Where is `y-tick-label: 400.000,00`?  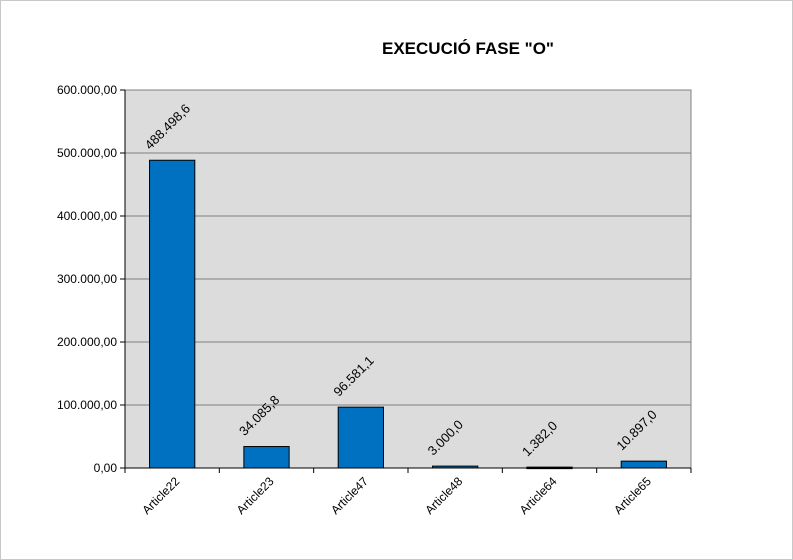 y-tick-label: 400.000,00 is located at coordinates (87, 216).